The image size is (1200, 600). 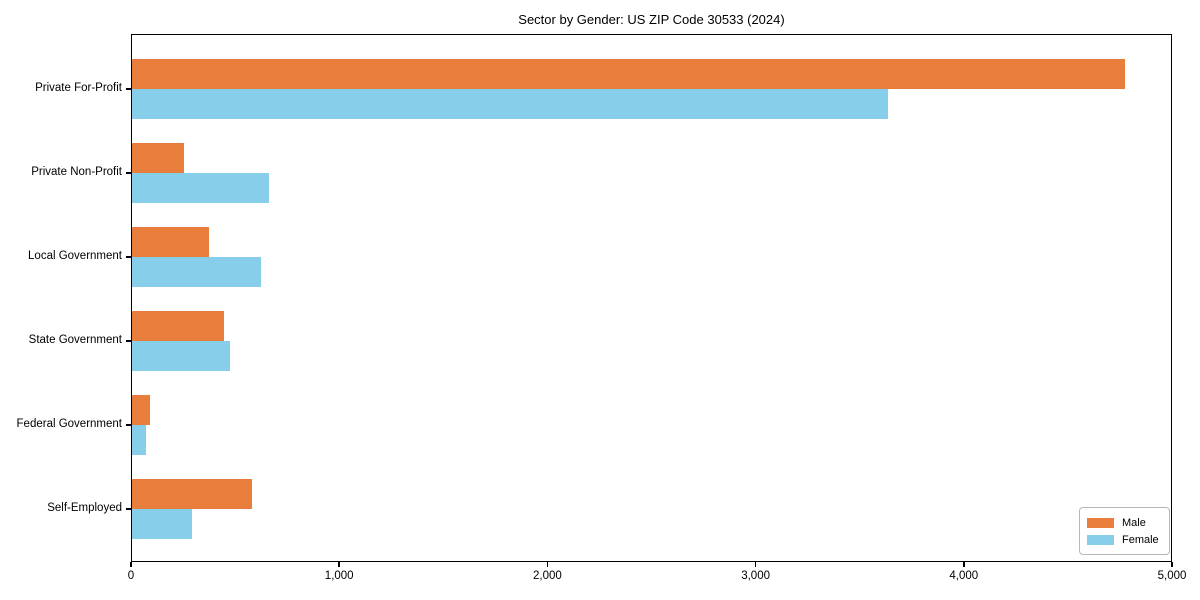 What do you see at coordinates (339, 576) in the screenshot?
I see `x-tick-label: 1,000` at bounding box center [339, 576].